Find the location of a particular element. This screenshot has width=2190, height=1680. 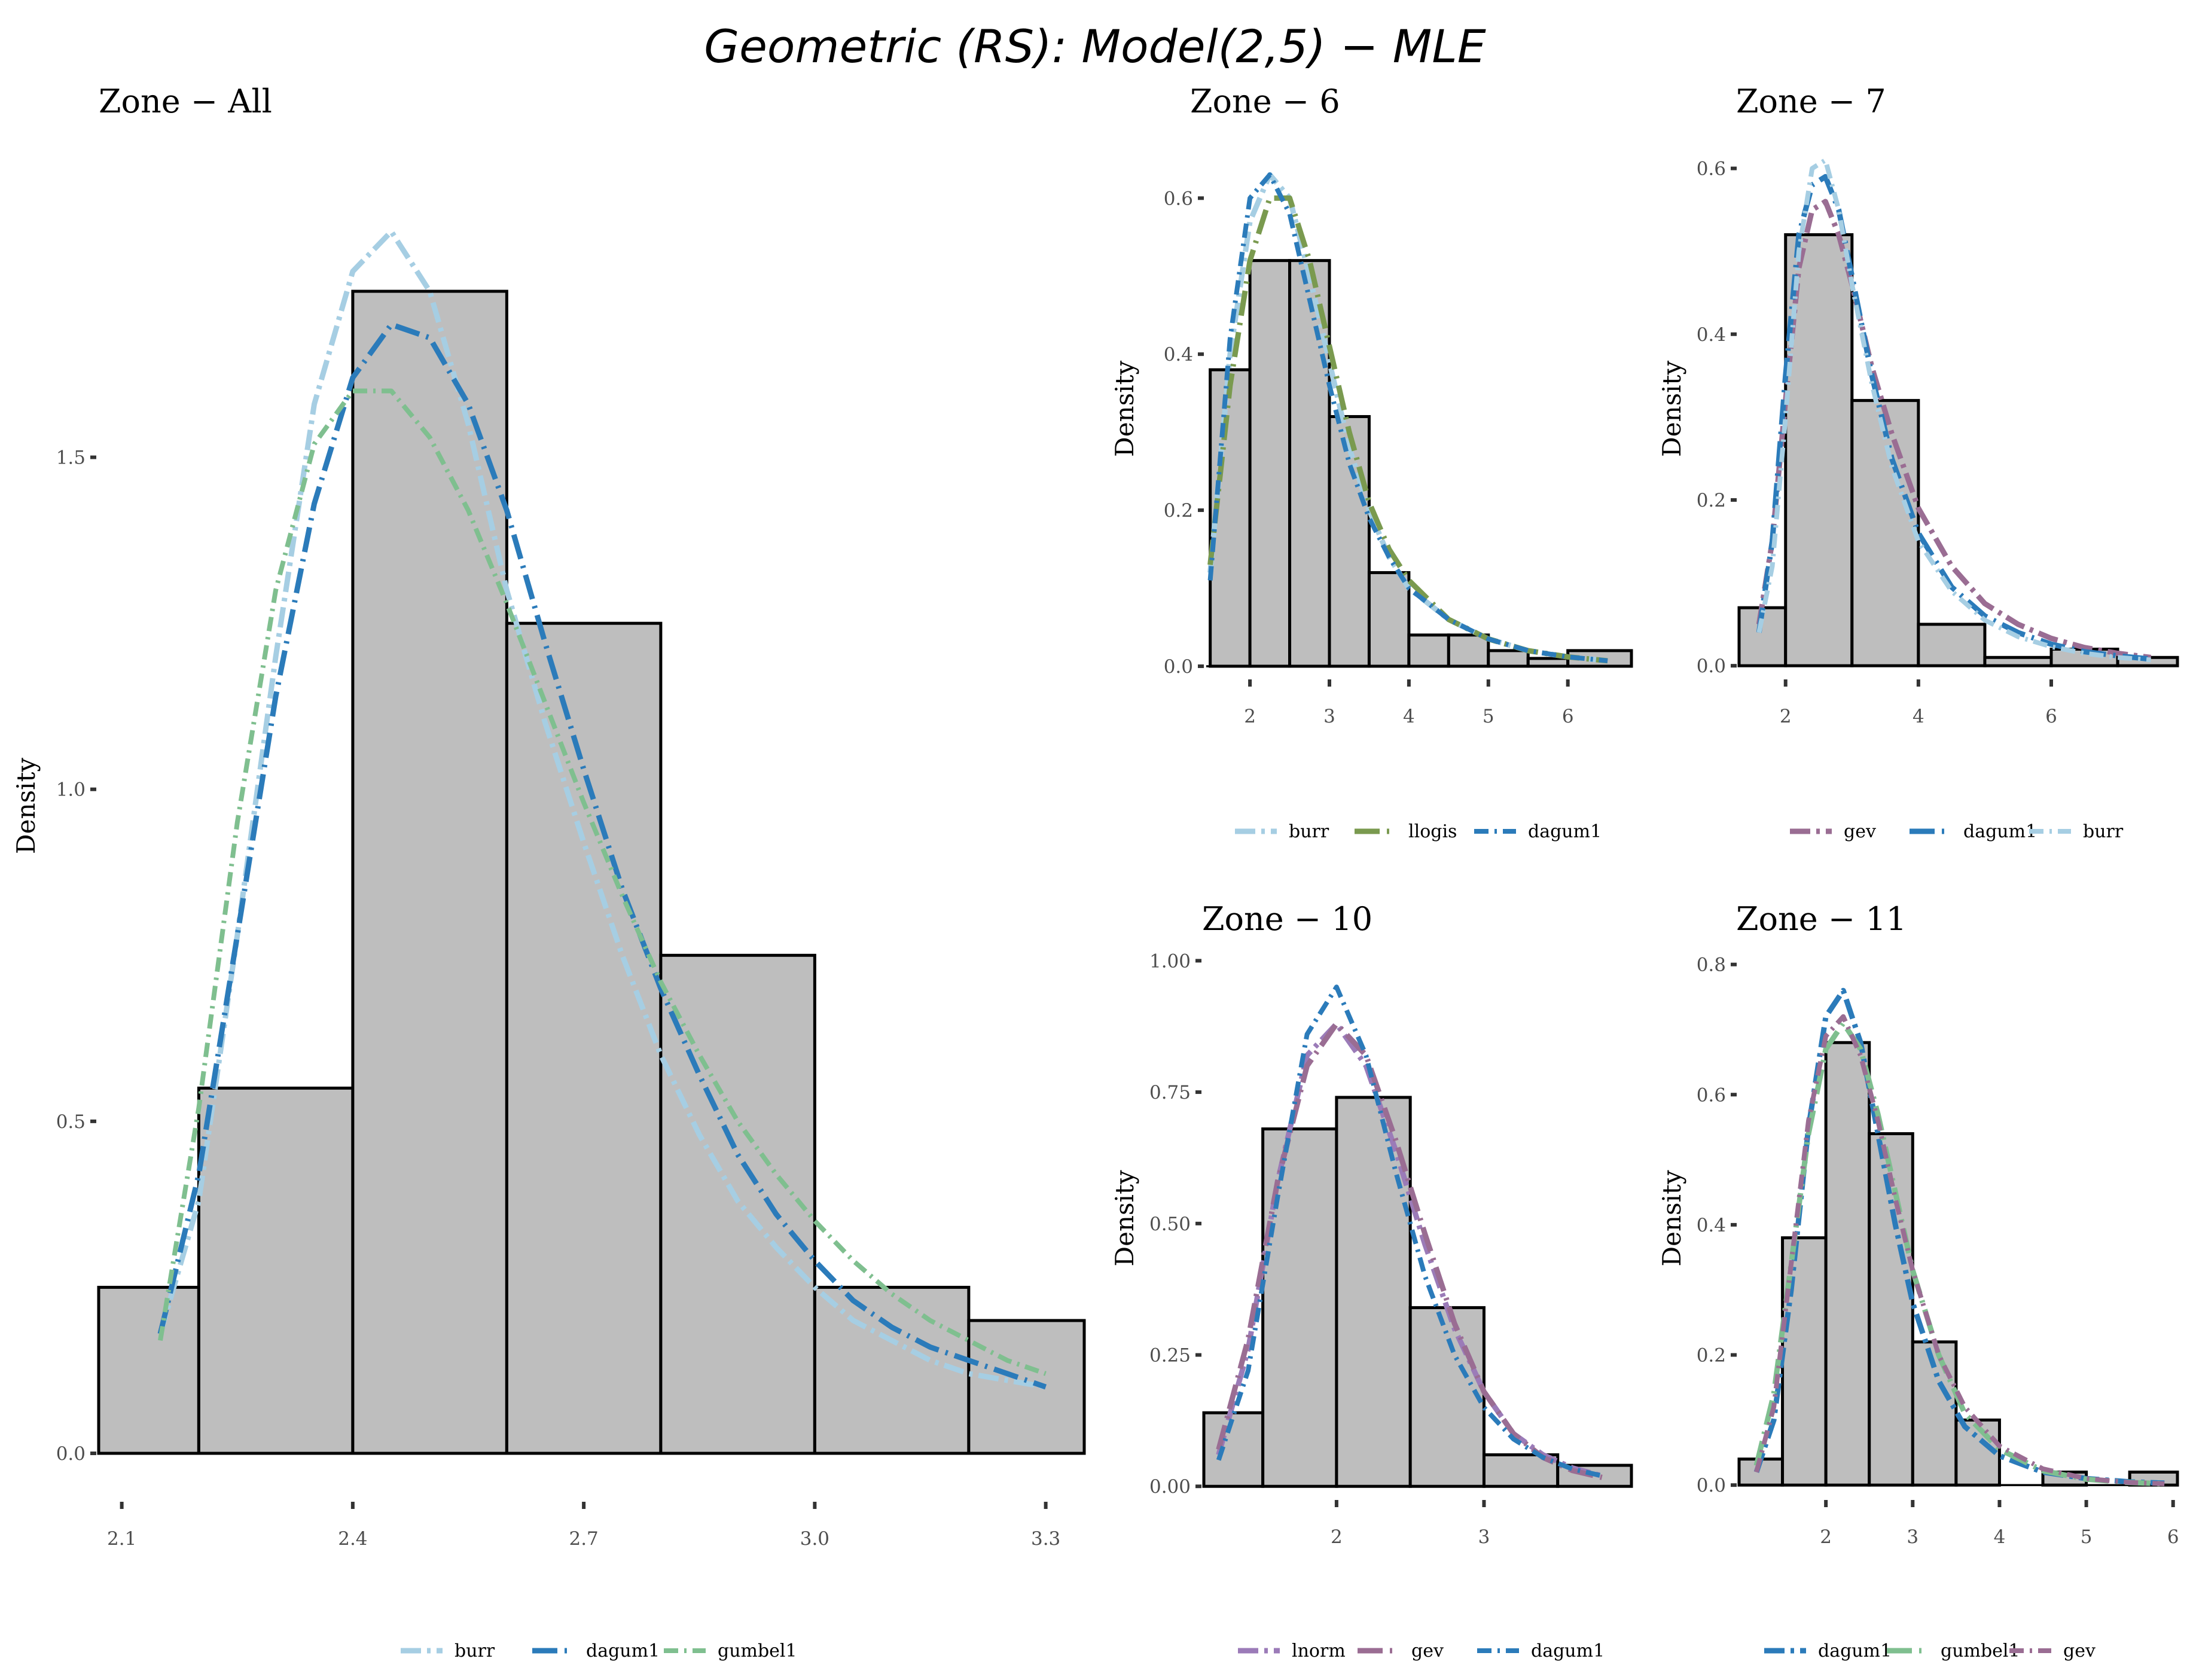

x-tick-label: 2.1 is located at coordinates (121, 1539).